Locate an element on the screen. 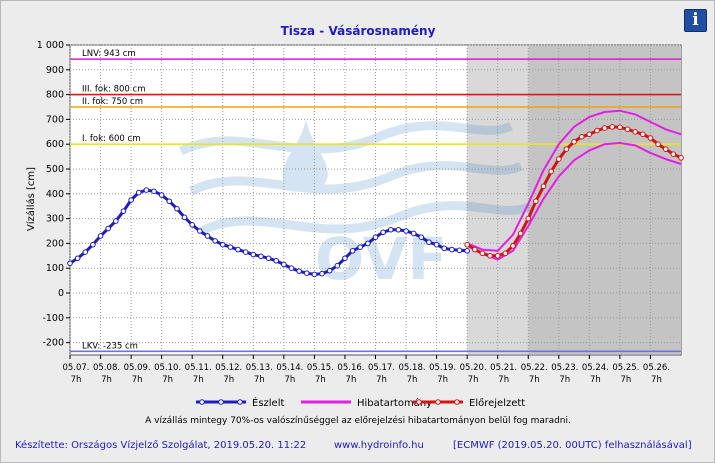 Image resolution: width=715 pixels, height=463 pixels. y-tick-label: 0 is located at coordinates (61, 293).